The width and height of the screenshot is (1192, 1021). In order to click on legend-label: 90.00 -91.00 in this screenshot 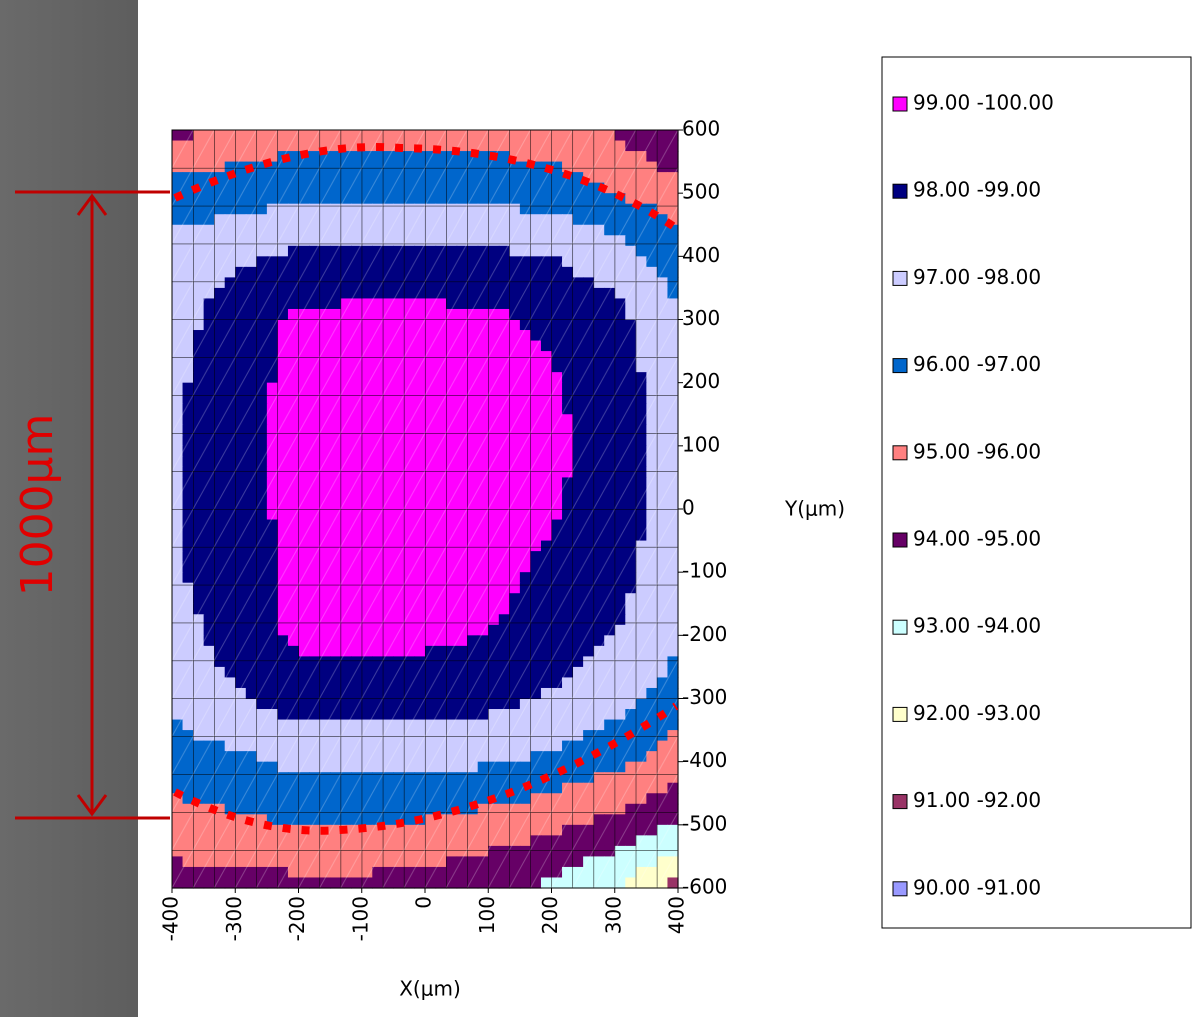, I will do `click(977, 887)`.